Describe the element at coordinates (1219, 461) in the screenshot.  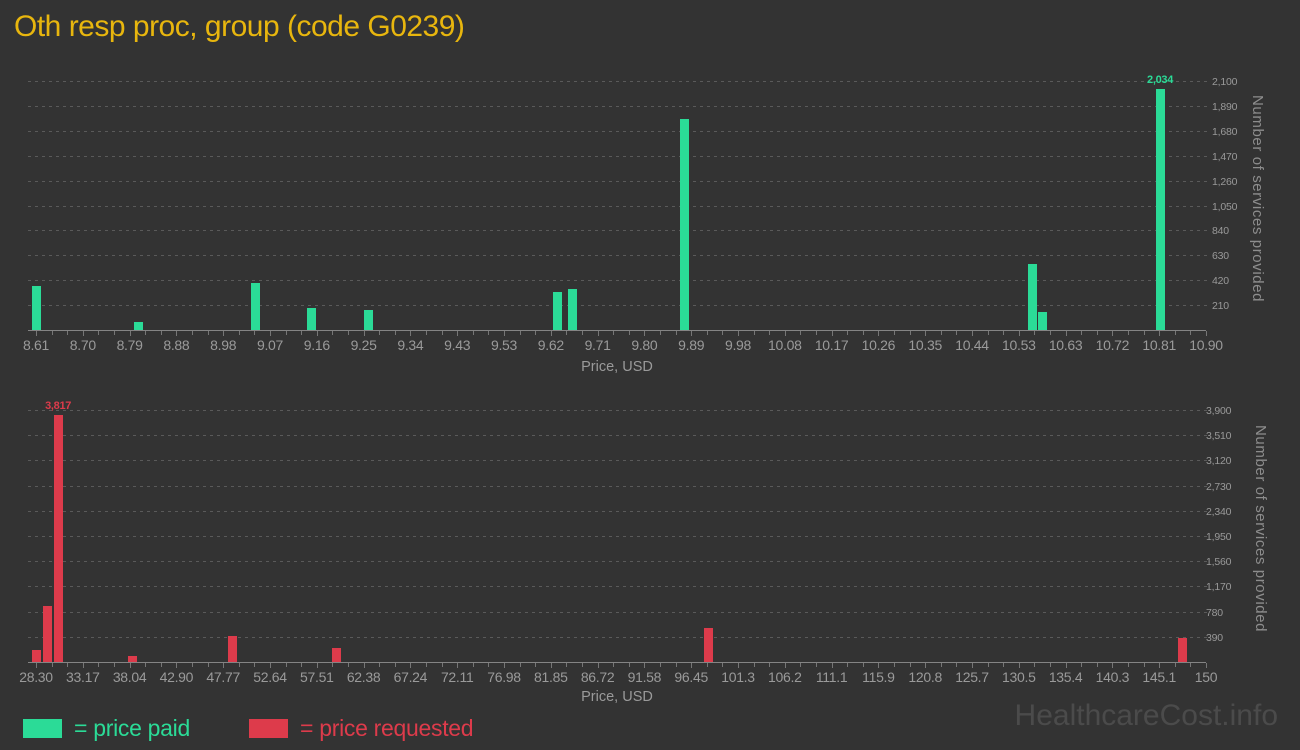
I see `y-axis-tick-label: 3,120` at that location.